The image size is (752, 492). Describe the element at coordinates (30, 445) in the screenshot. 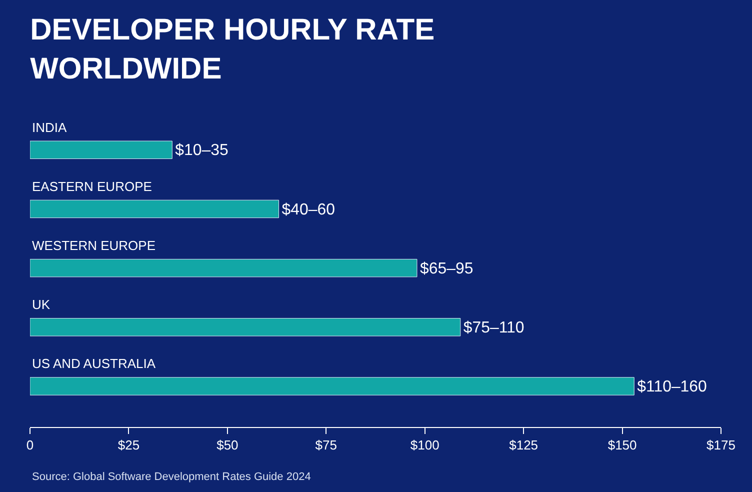

I see `x-tick-label: 0` at that location.